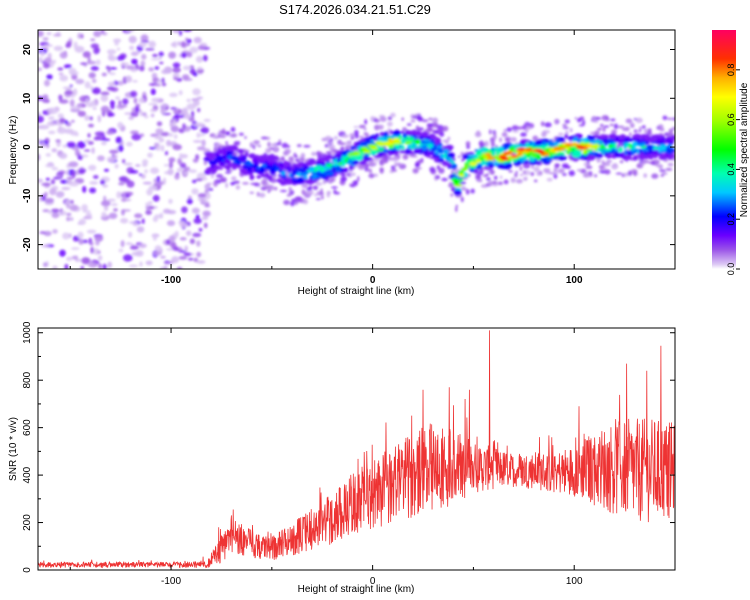 Image resolution: width=750 pixels, height=600 pixels. What do you see at coordinates (724, 149) in the screenshot?
I see `colorbar-gradient` at bounding box center [724, 149].